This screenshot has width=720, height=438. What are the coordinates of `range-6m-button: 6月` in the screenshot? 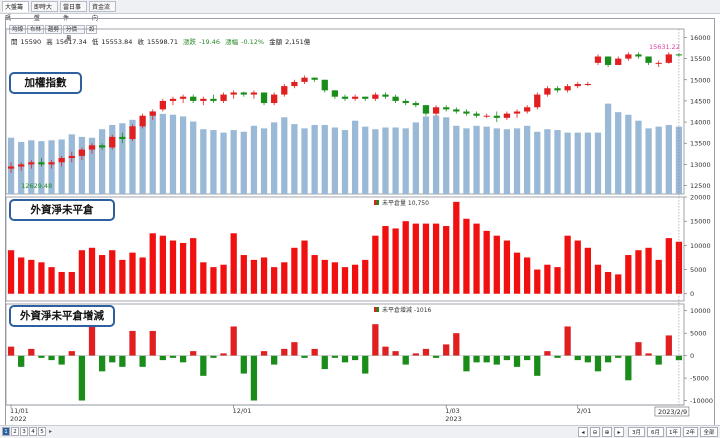 It's located at (655, 432).